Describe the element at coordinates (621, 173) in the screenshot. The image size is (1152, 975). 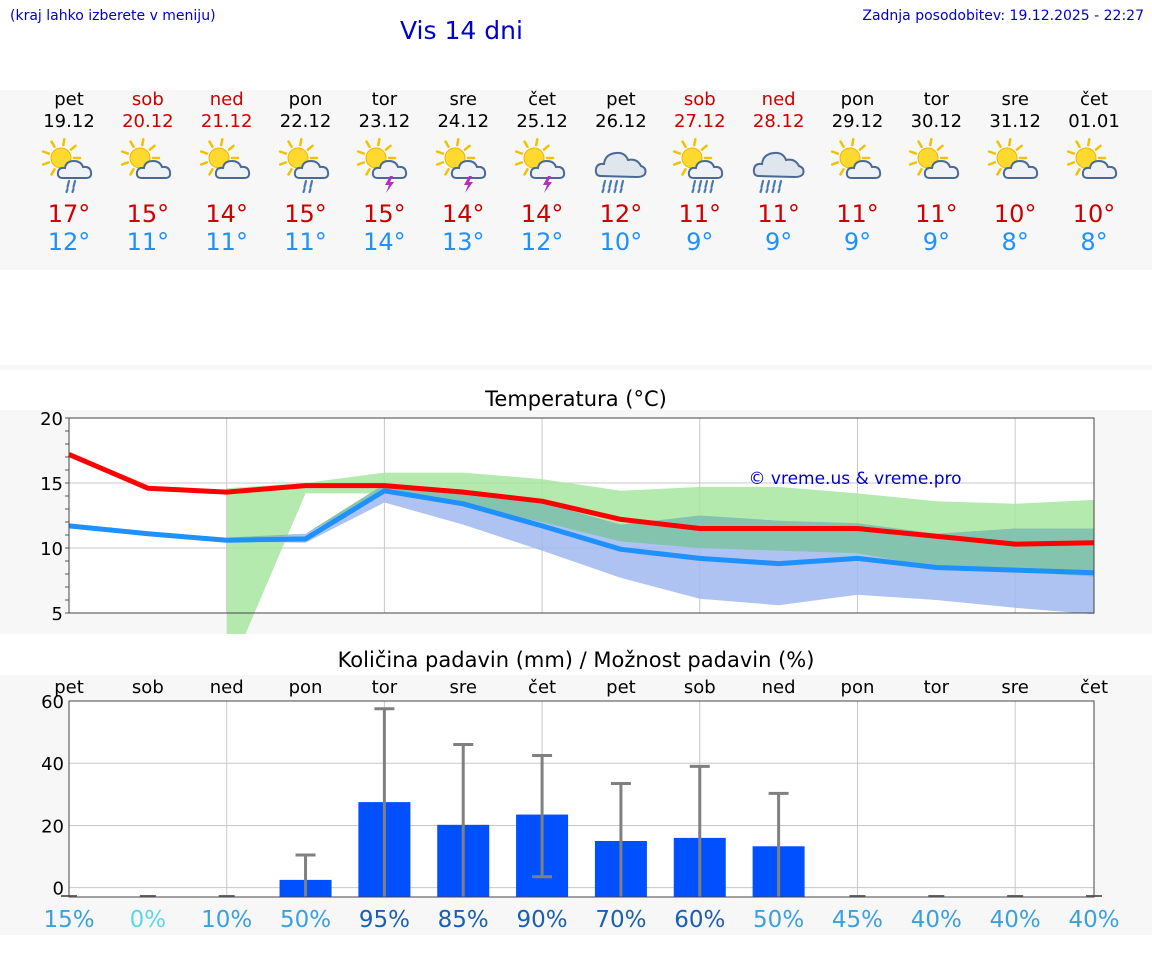
I see `forecast-day: pet 26.12 12° 10°` at that location.